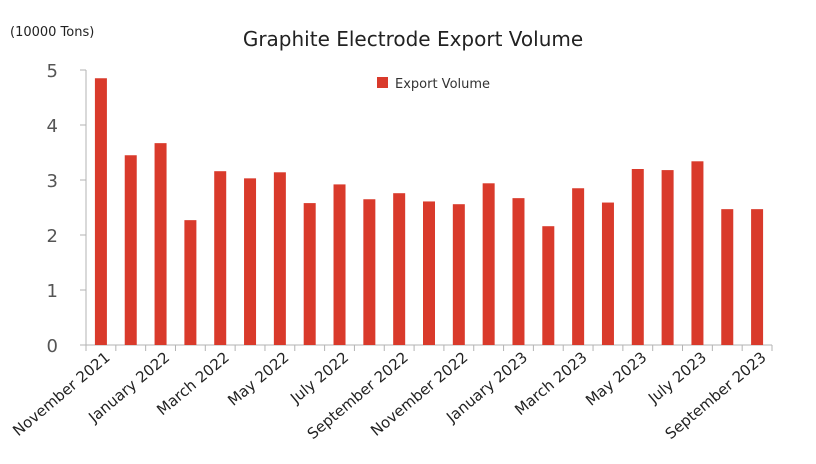 Image resolution: width=816 pixels, height=464 pixels. I want to click on y-tick-label: 0, so click(52, 346).